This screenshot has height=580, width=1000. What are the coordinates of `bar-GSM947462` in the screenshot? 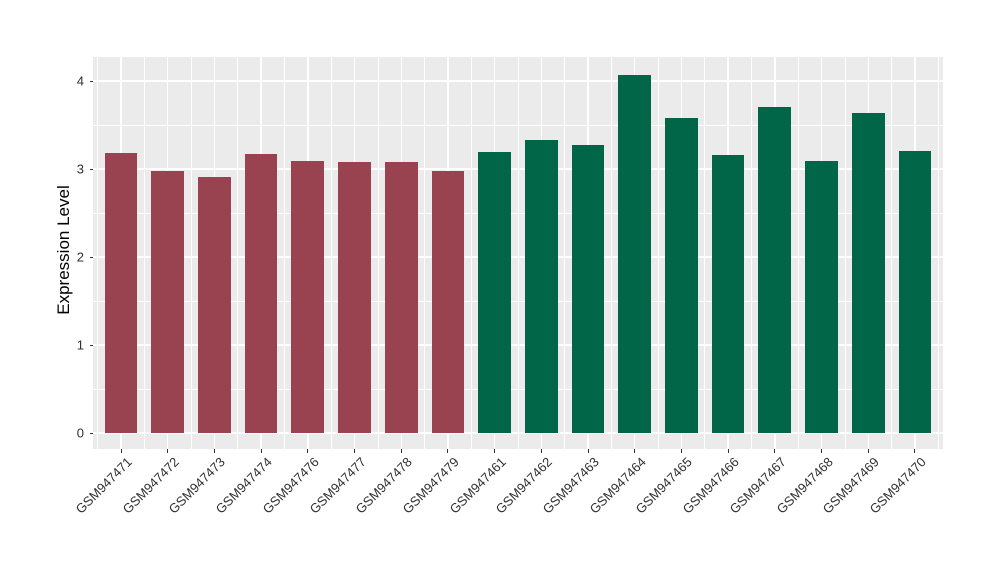 It's located at (541, 286).